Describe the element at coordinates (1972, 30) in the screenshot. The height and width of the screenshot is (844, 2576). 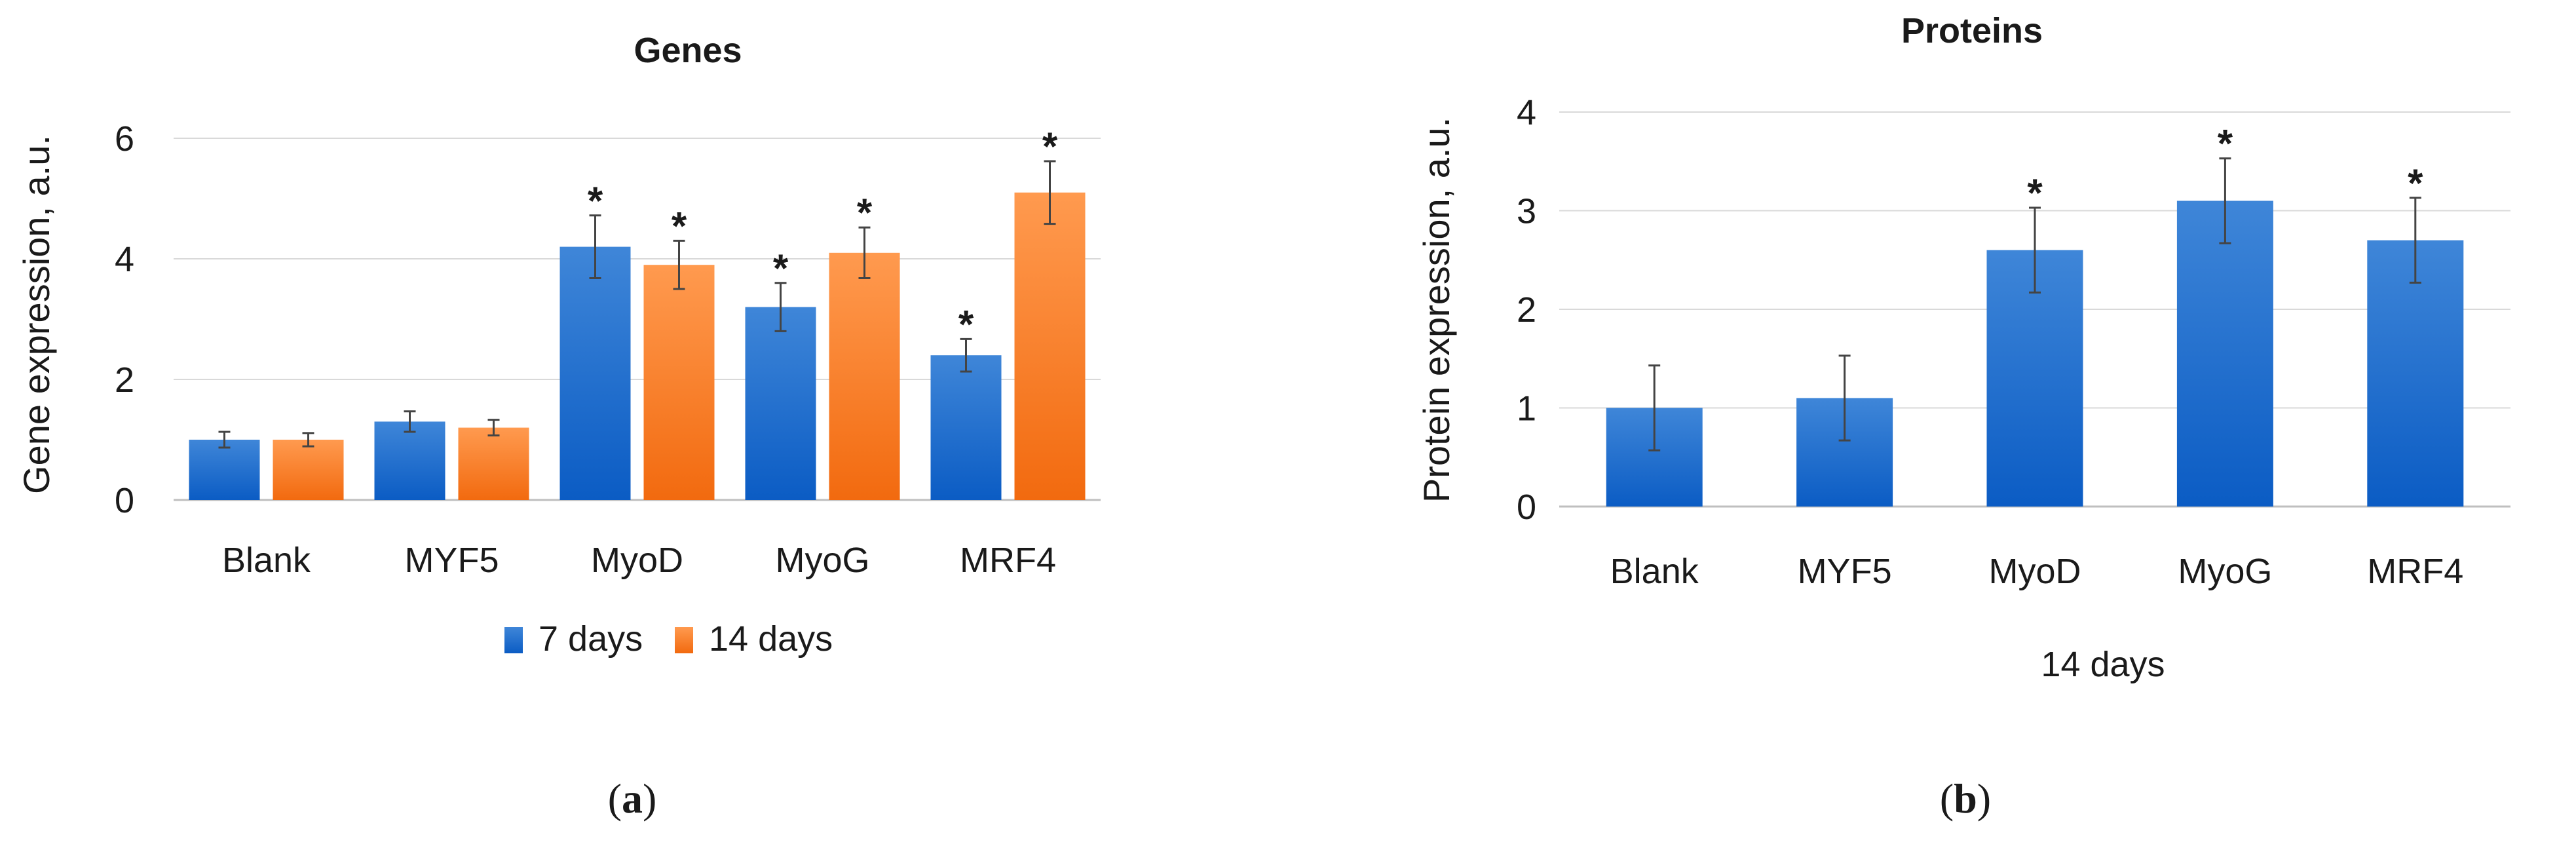
I see `chart-title: Proteins` at that location.